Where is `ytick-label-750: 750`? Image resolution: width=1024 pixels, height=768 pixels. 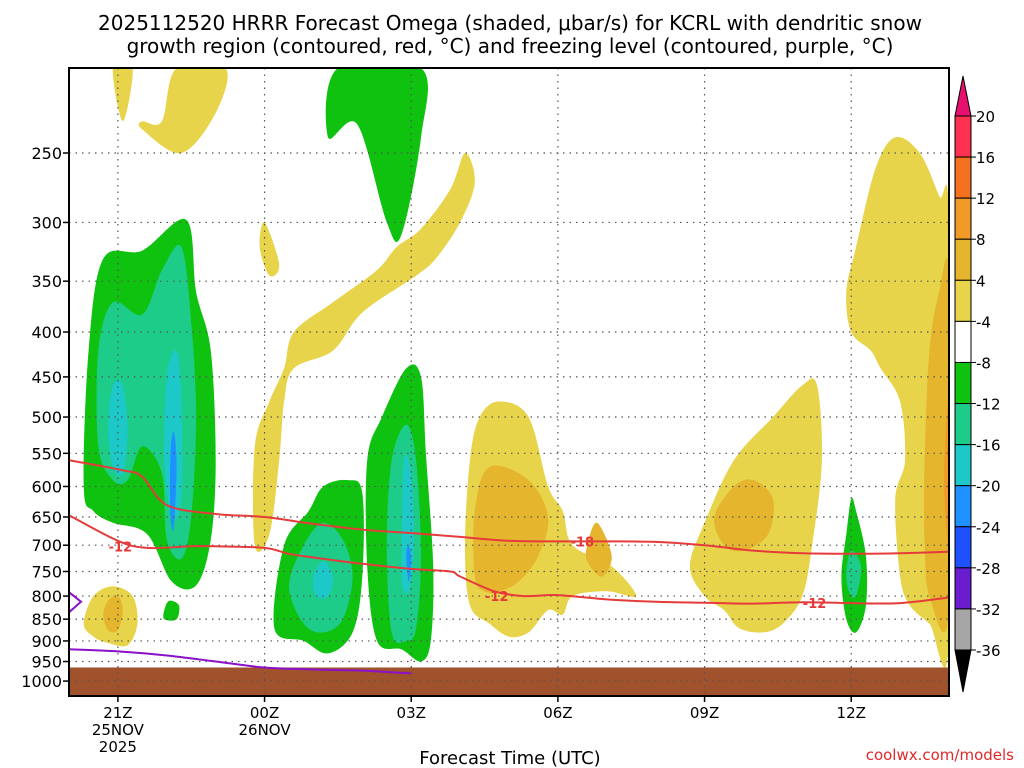
ytick-label-750: 750 is located at coordinates (46, 571).